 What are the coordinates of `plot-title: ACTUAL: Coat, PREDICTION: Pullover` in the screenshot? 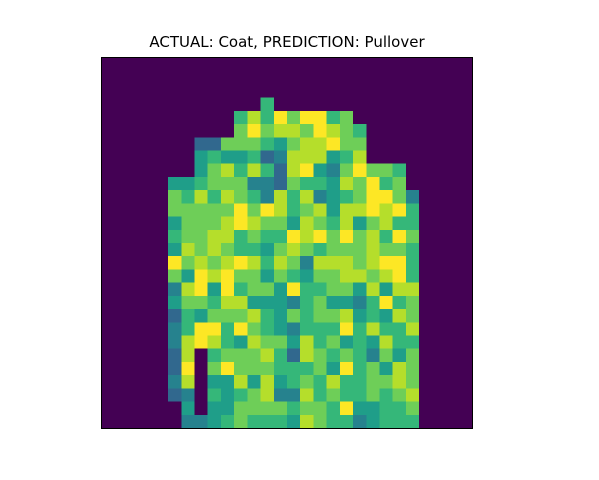 It's located at (287, 42).